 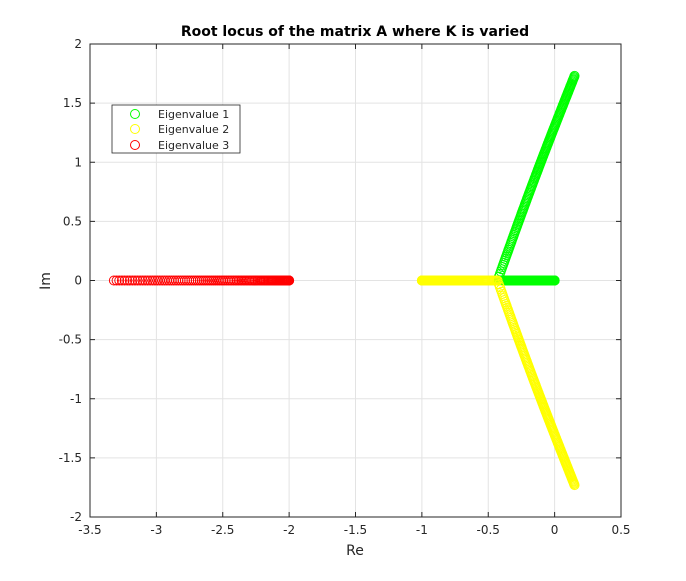 I want to click on y-tick-label: 1.5, so click(x=72, y=103).